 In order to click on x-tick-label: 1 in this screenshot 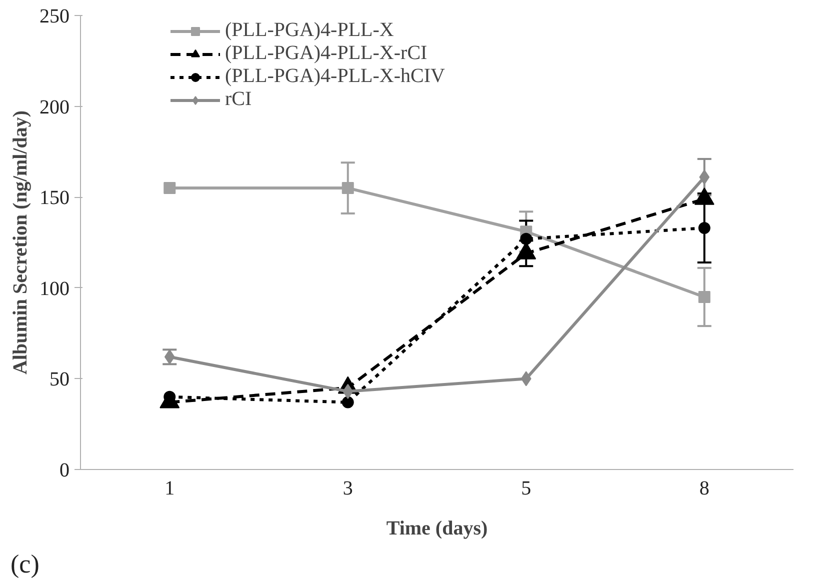, I will do `click(169, 489)`.